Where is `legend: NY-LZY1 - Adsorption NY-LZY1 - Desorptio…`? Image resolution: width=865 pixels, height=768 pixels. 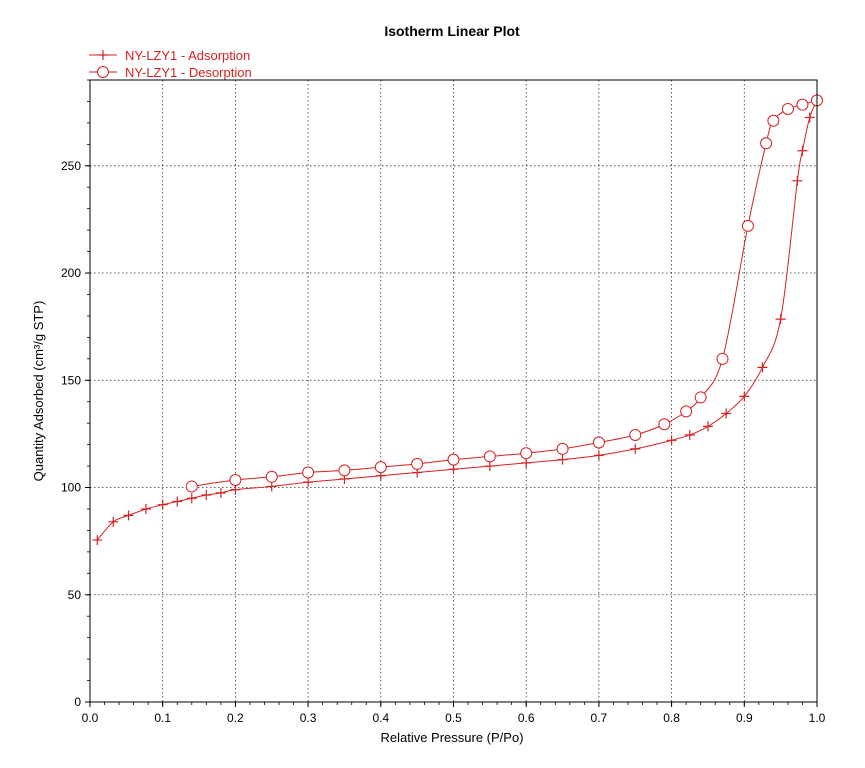
legend: NY-LZY1 - Adsorption NY-LZY1 - Desorptio… is located at coordinates (170, 64).